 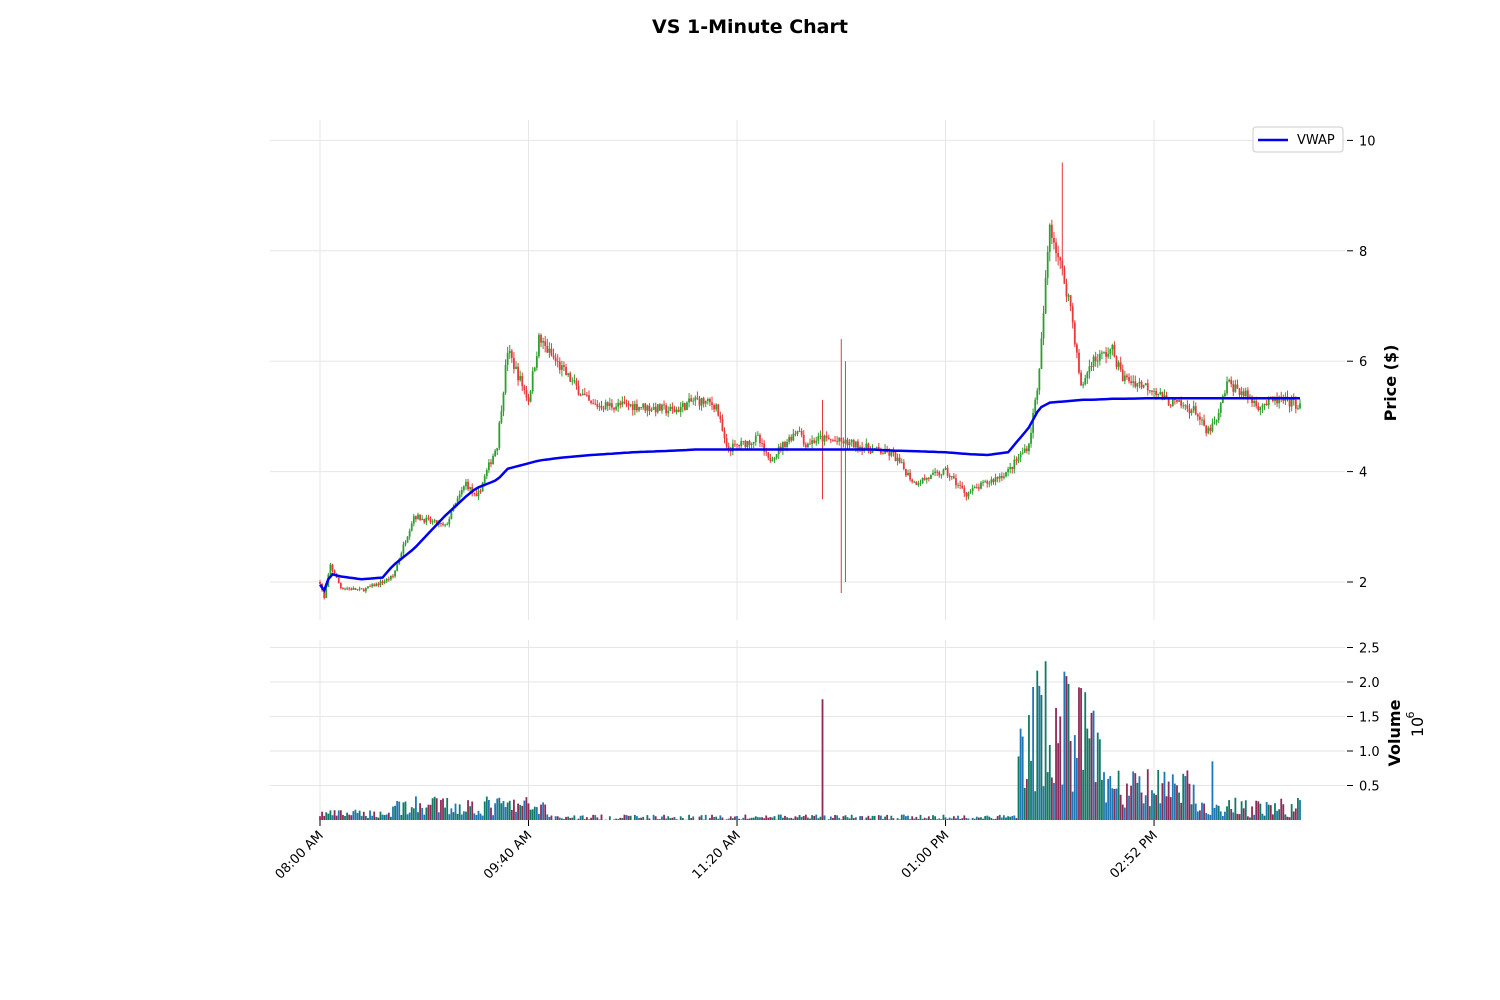 I want to click on volume-multiplier-base: 10, so click(x=1417, y=727).